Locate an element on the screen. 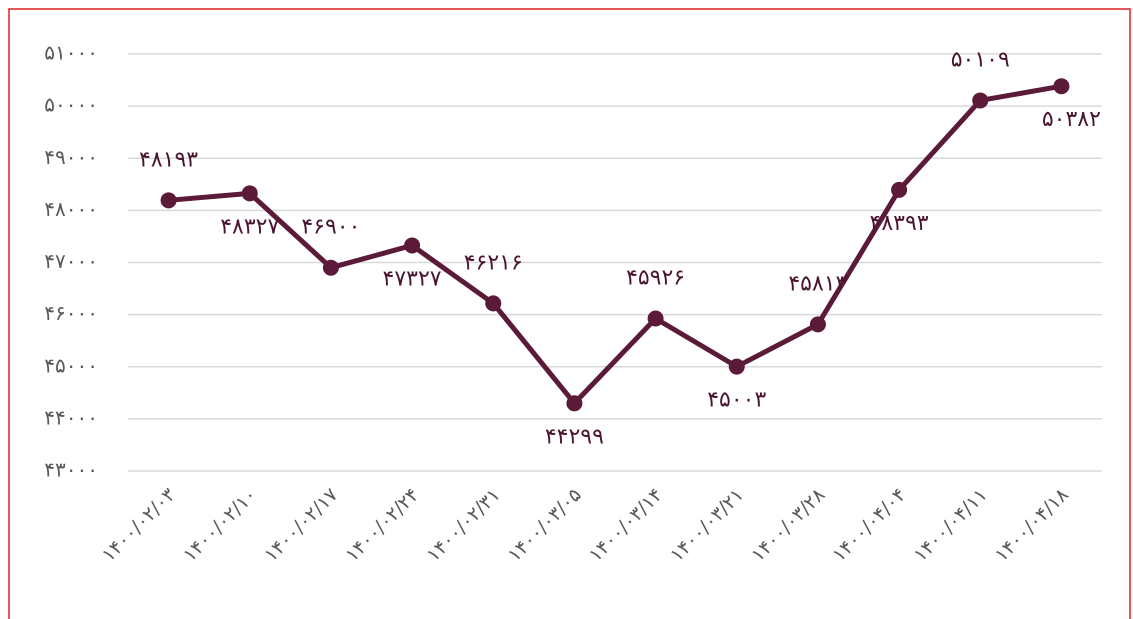  y-tick-label: ۴۸۰۰۰ is located at coordinates (71, 209).